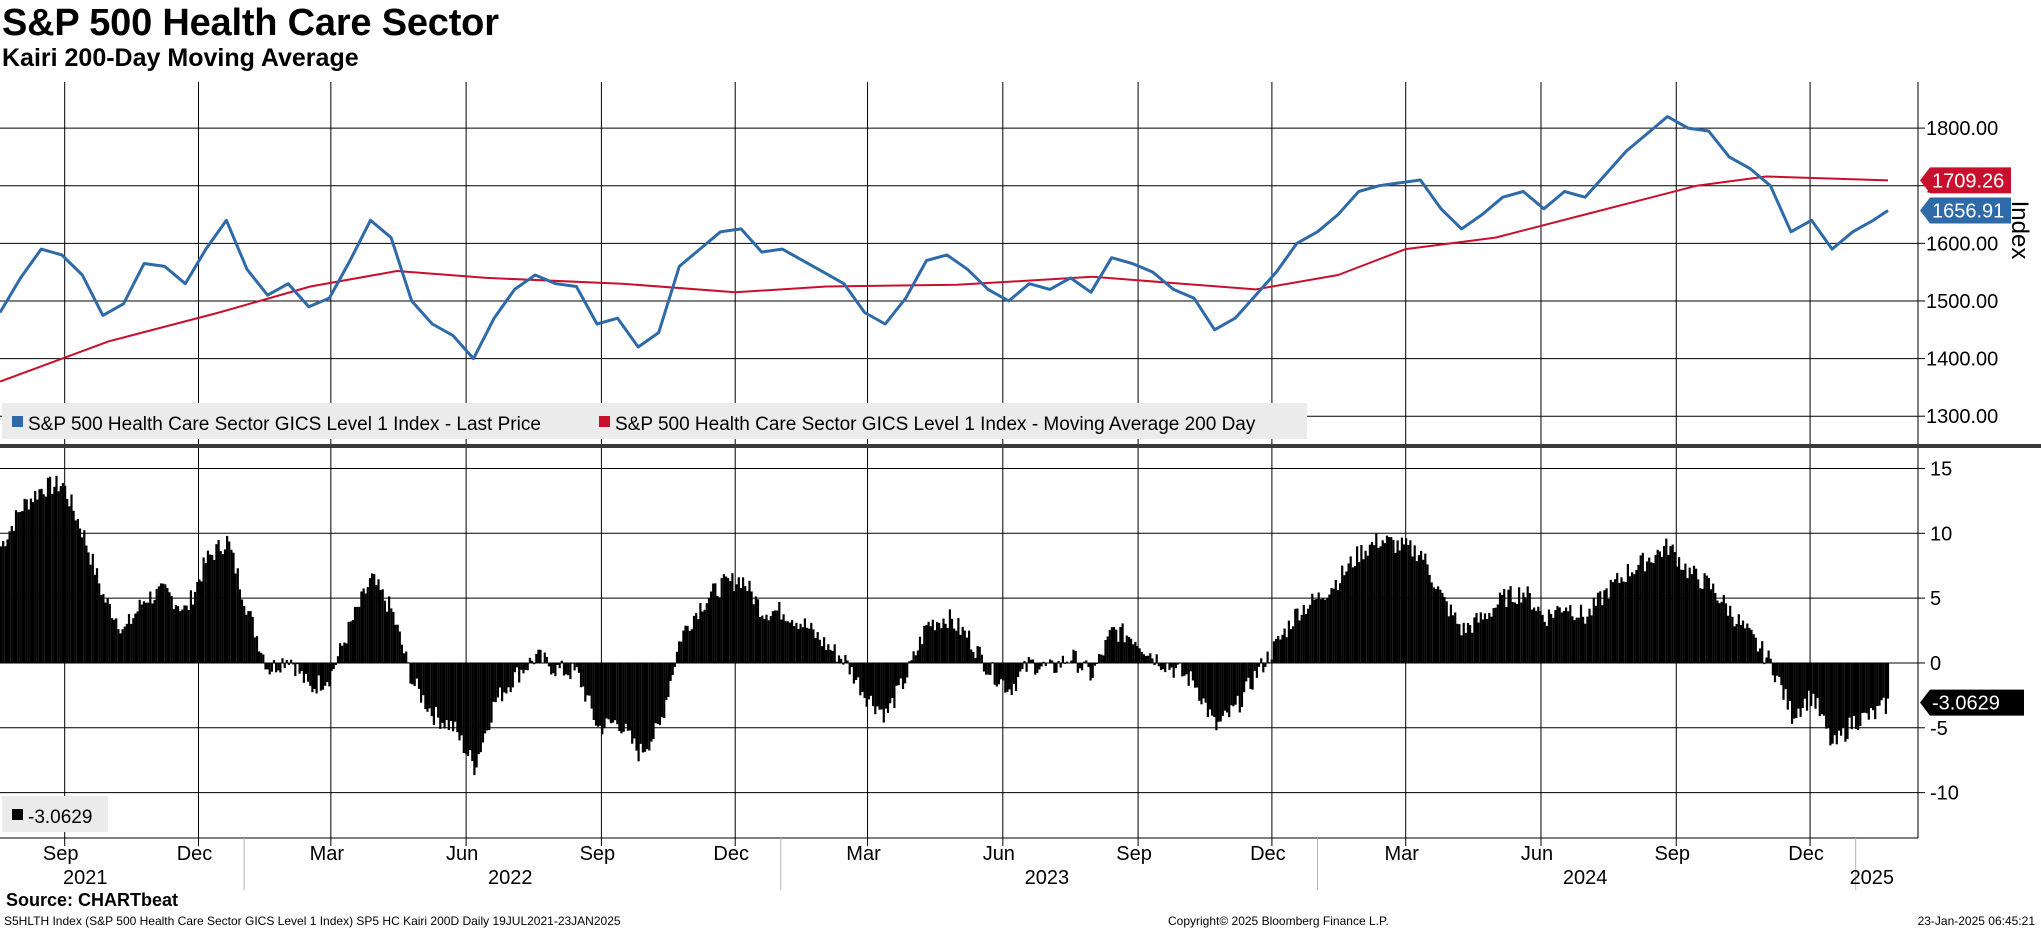  I want to click on kairi-legend-label: -3.0629, so click(60, 817).